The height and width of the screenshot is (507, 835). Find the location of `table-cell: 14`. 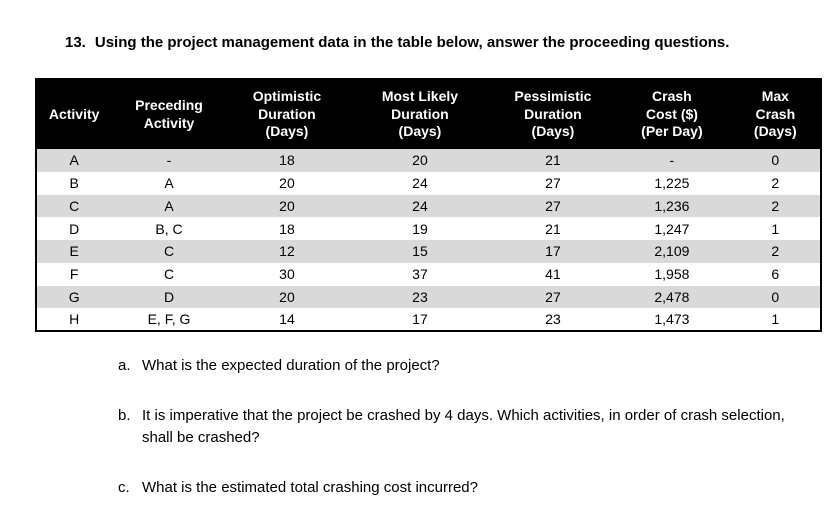

table-cell: 14 is located at coordinates (287, 319).